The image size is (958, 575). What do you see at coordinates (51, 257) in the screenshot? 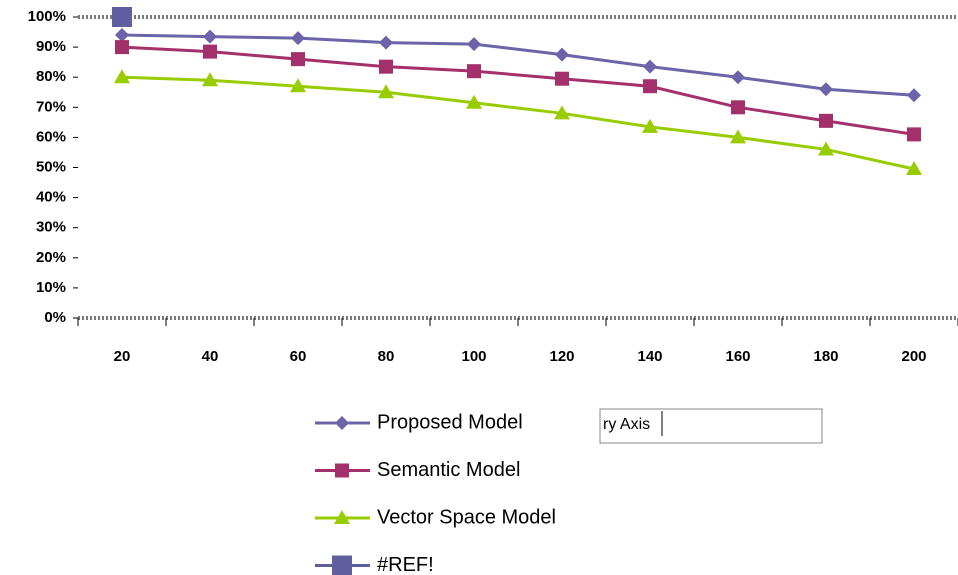
I see `y-tick-label: 20%` at bounding box center [51, 257].